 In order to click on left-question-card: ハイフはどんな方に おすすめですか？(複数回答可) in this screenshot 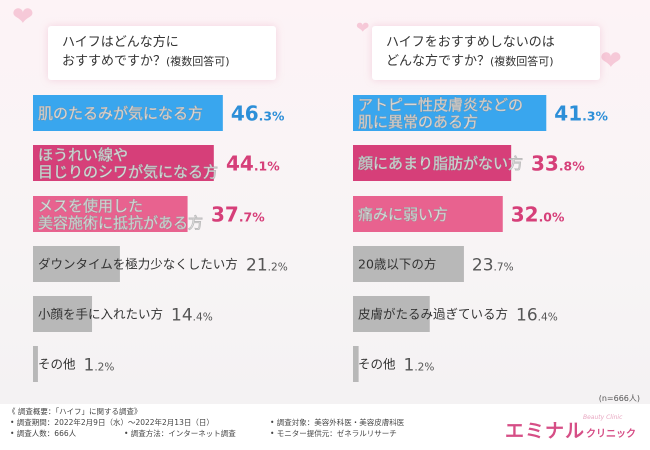, I will do `click(162, 53)`.